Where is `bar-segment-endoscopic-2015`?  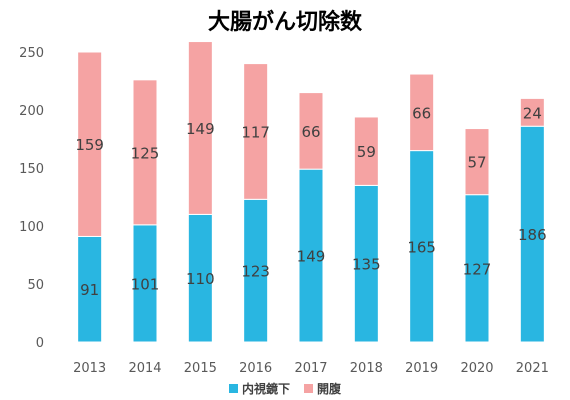 bar-segment-endoscopic-2015 is located at coordinates (200, 278).